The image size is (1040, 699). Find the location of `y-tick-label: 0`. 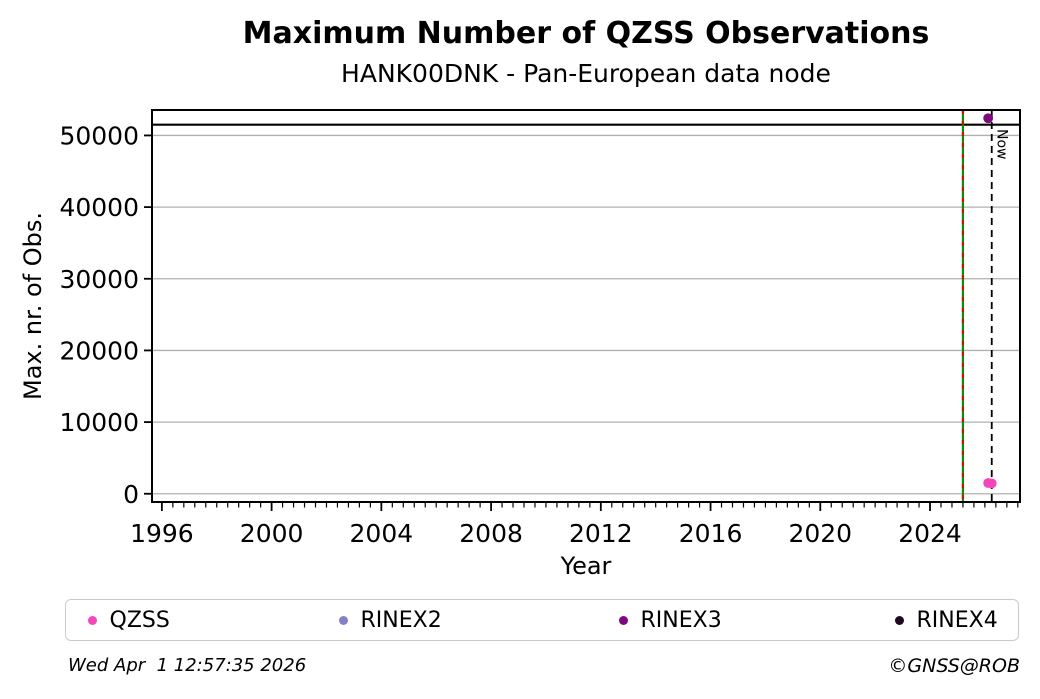

y-tick-label: 0 is located at coordinates (131, 494).